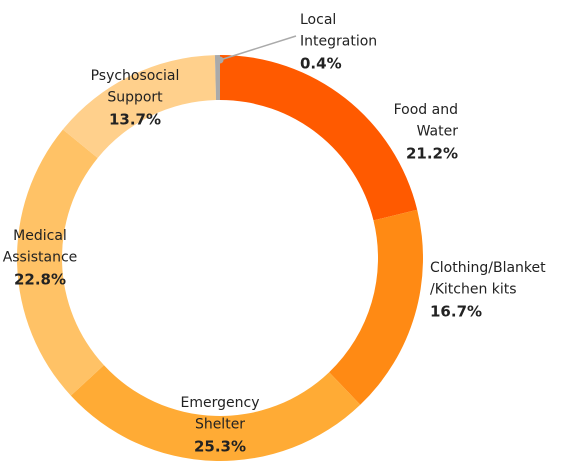 The width and height of the screenshot is (564, 461). What do you see at coordinates (40, 280) in the screenshot?
I see `value-label: 22.8%` at bounding box center [40, 280].